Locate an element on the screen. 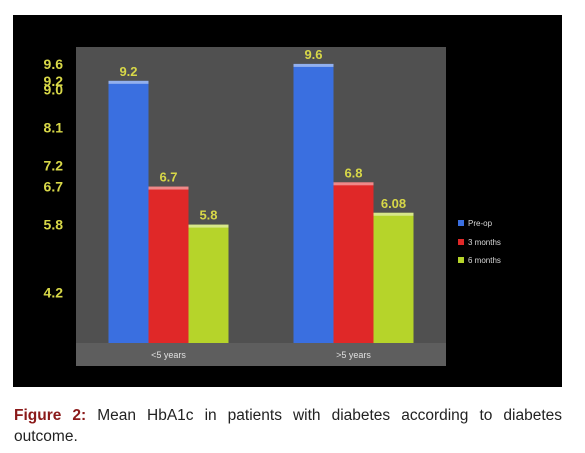 The image size is (585, 453). y-tick-label: 5.8 is located at coordinates (54, 225).